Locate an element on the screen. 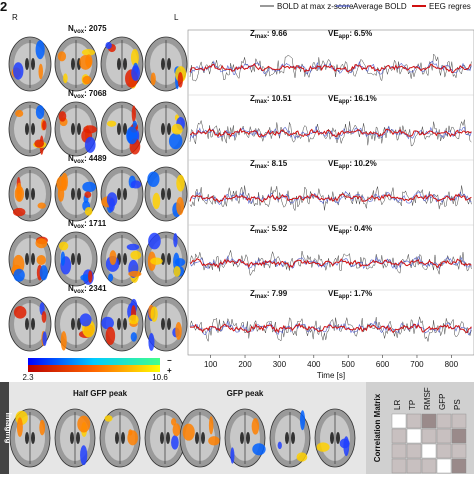 The image size is (474, 479). stat-label: Zmax: 10.51 is located at coordinates (271, 99).